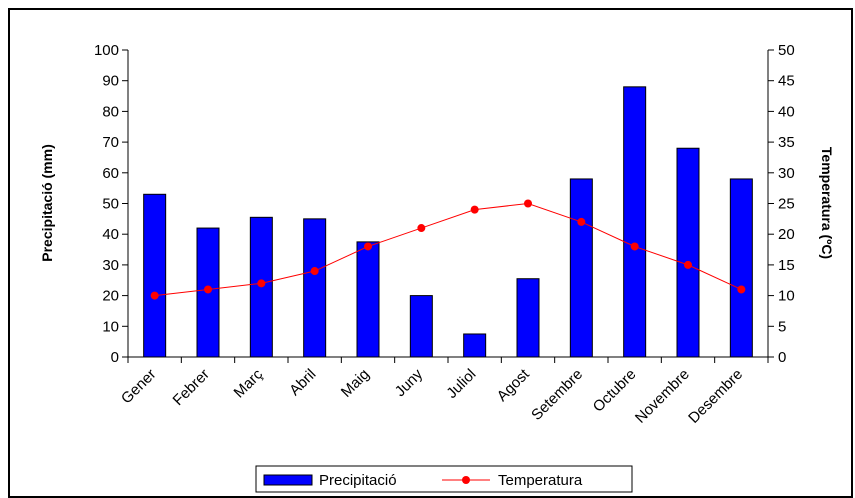 The image size is (855, 498). I want to click on bar-abril, so click(315, 288).